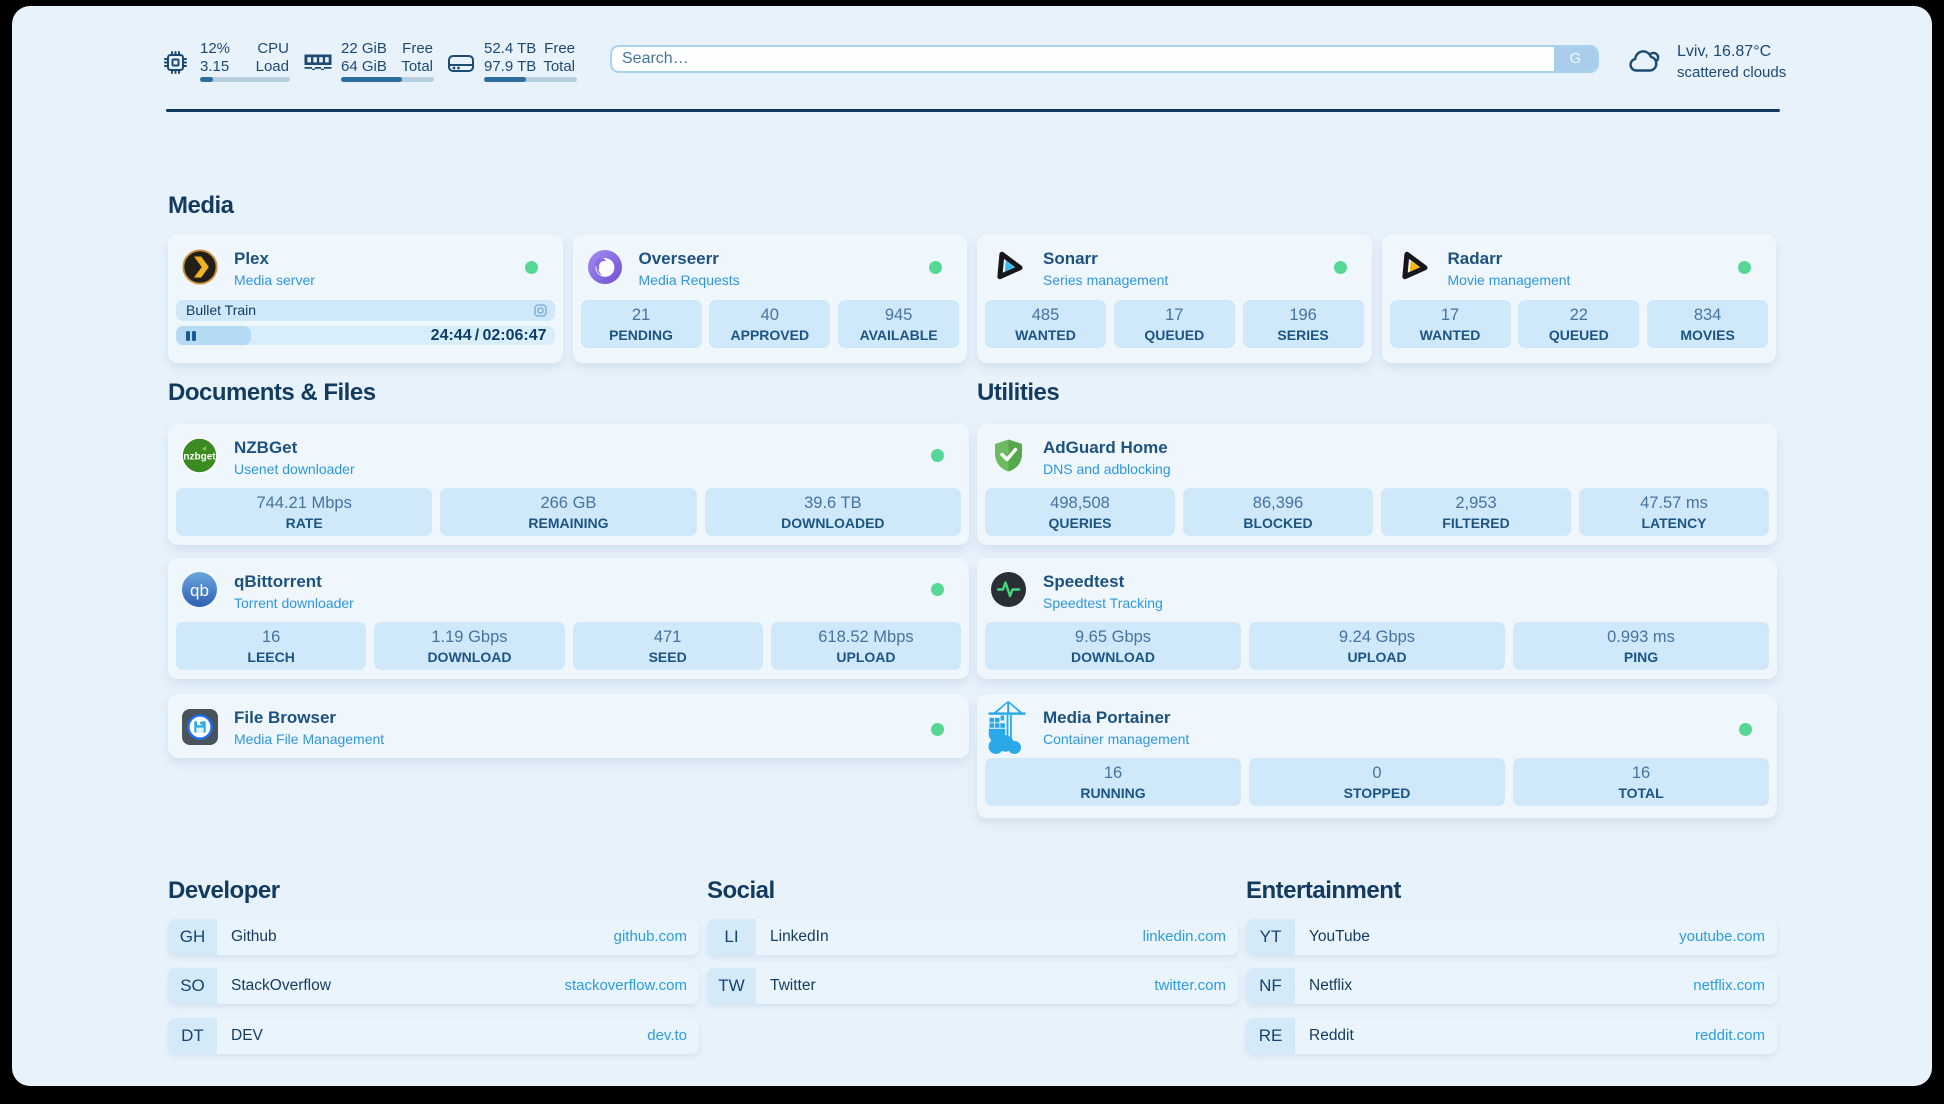  I want to click on svg-text: nzbget, so click(199, 457).